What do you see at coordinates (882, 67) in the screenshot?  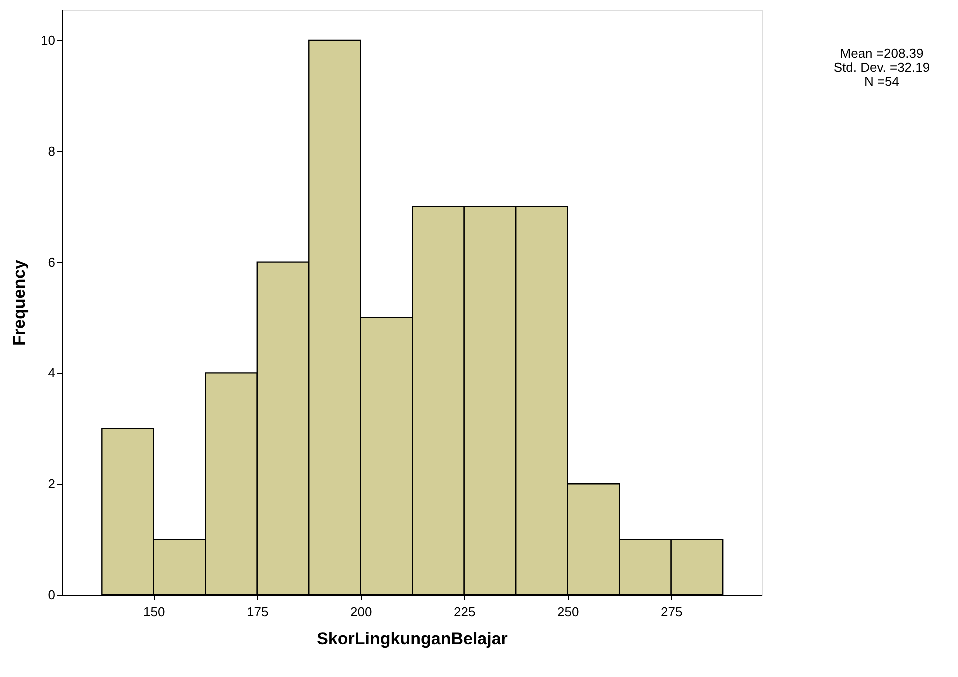 I see `text: Std. Dev. =32.19` at bounding box center [882, 67].